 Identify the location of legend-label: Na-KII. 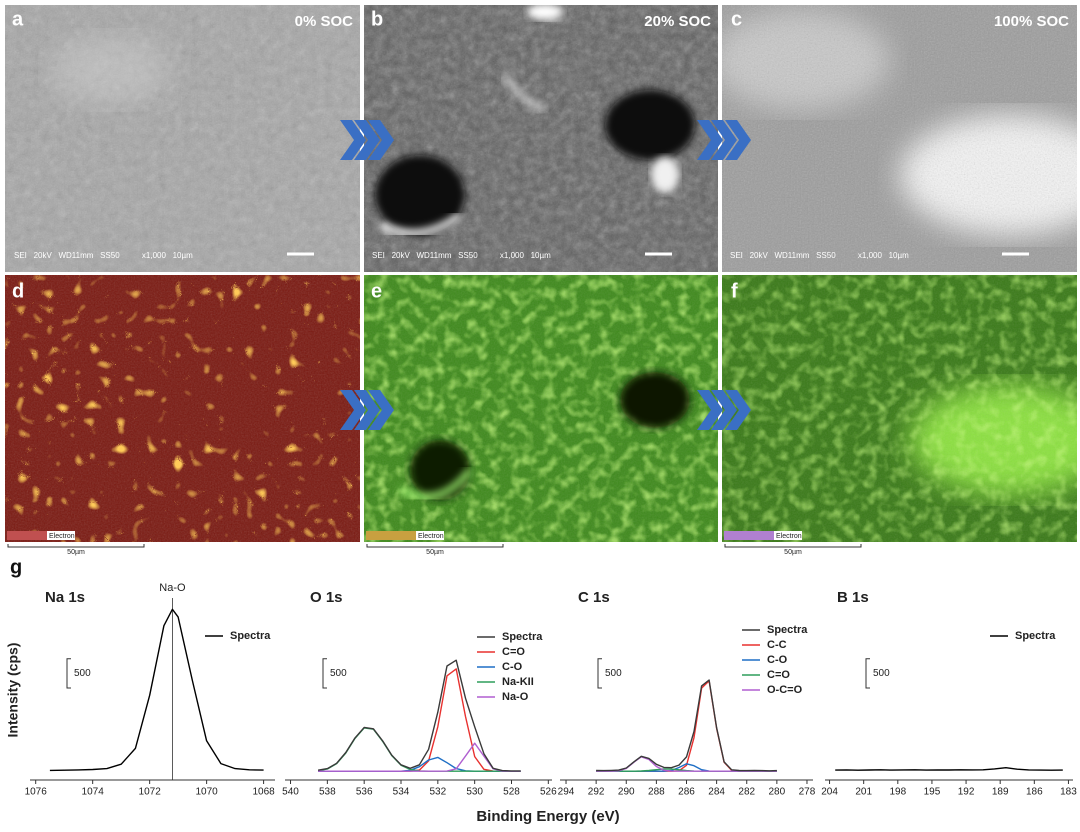
(518, 682).